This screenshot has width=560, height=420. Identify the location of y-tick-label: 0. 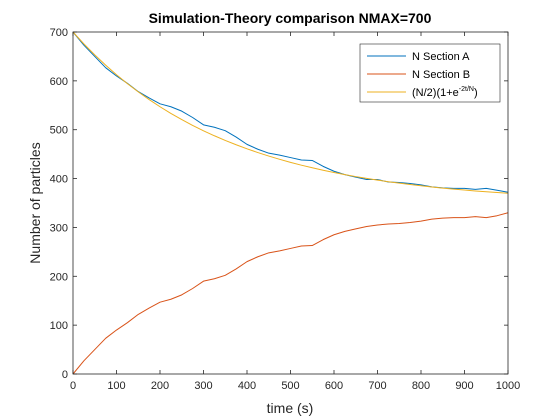
(65, 375).